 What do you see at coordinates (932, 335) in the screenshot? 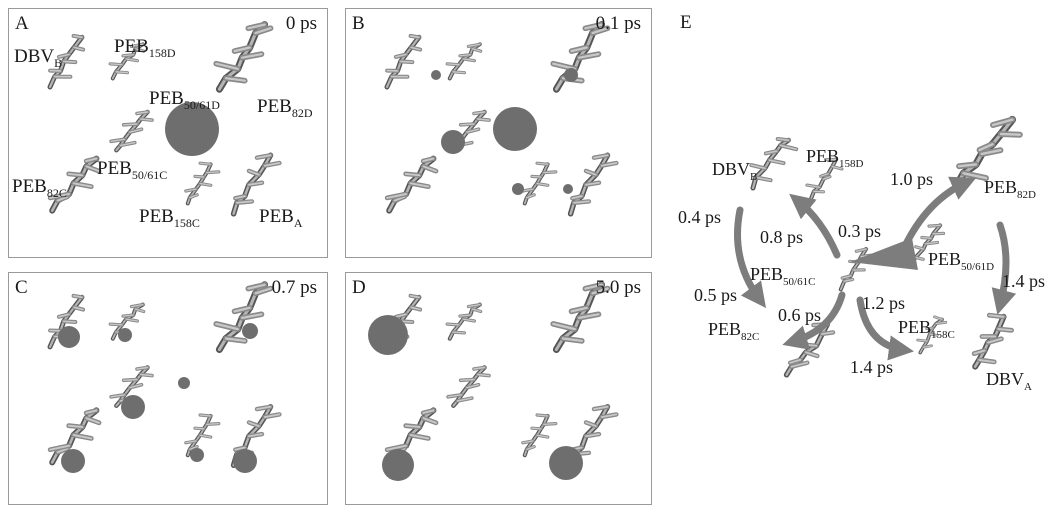
I see `e-molecule-peb-158c` at bounding box center [932, 335].